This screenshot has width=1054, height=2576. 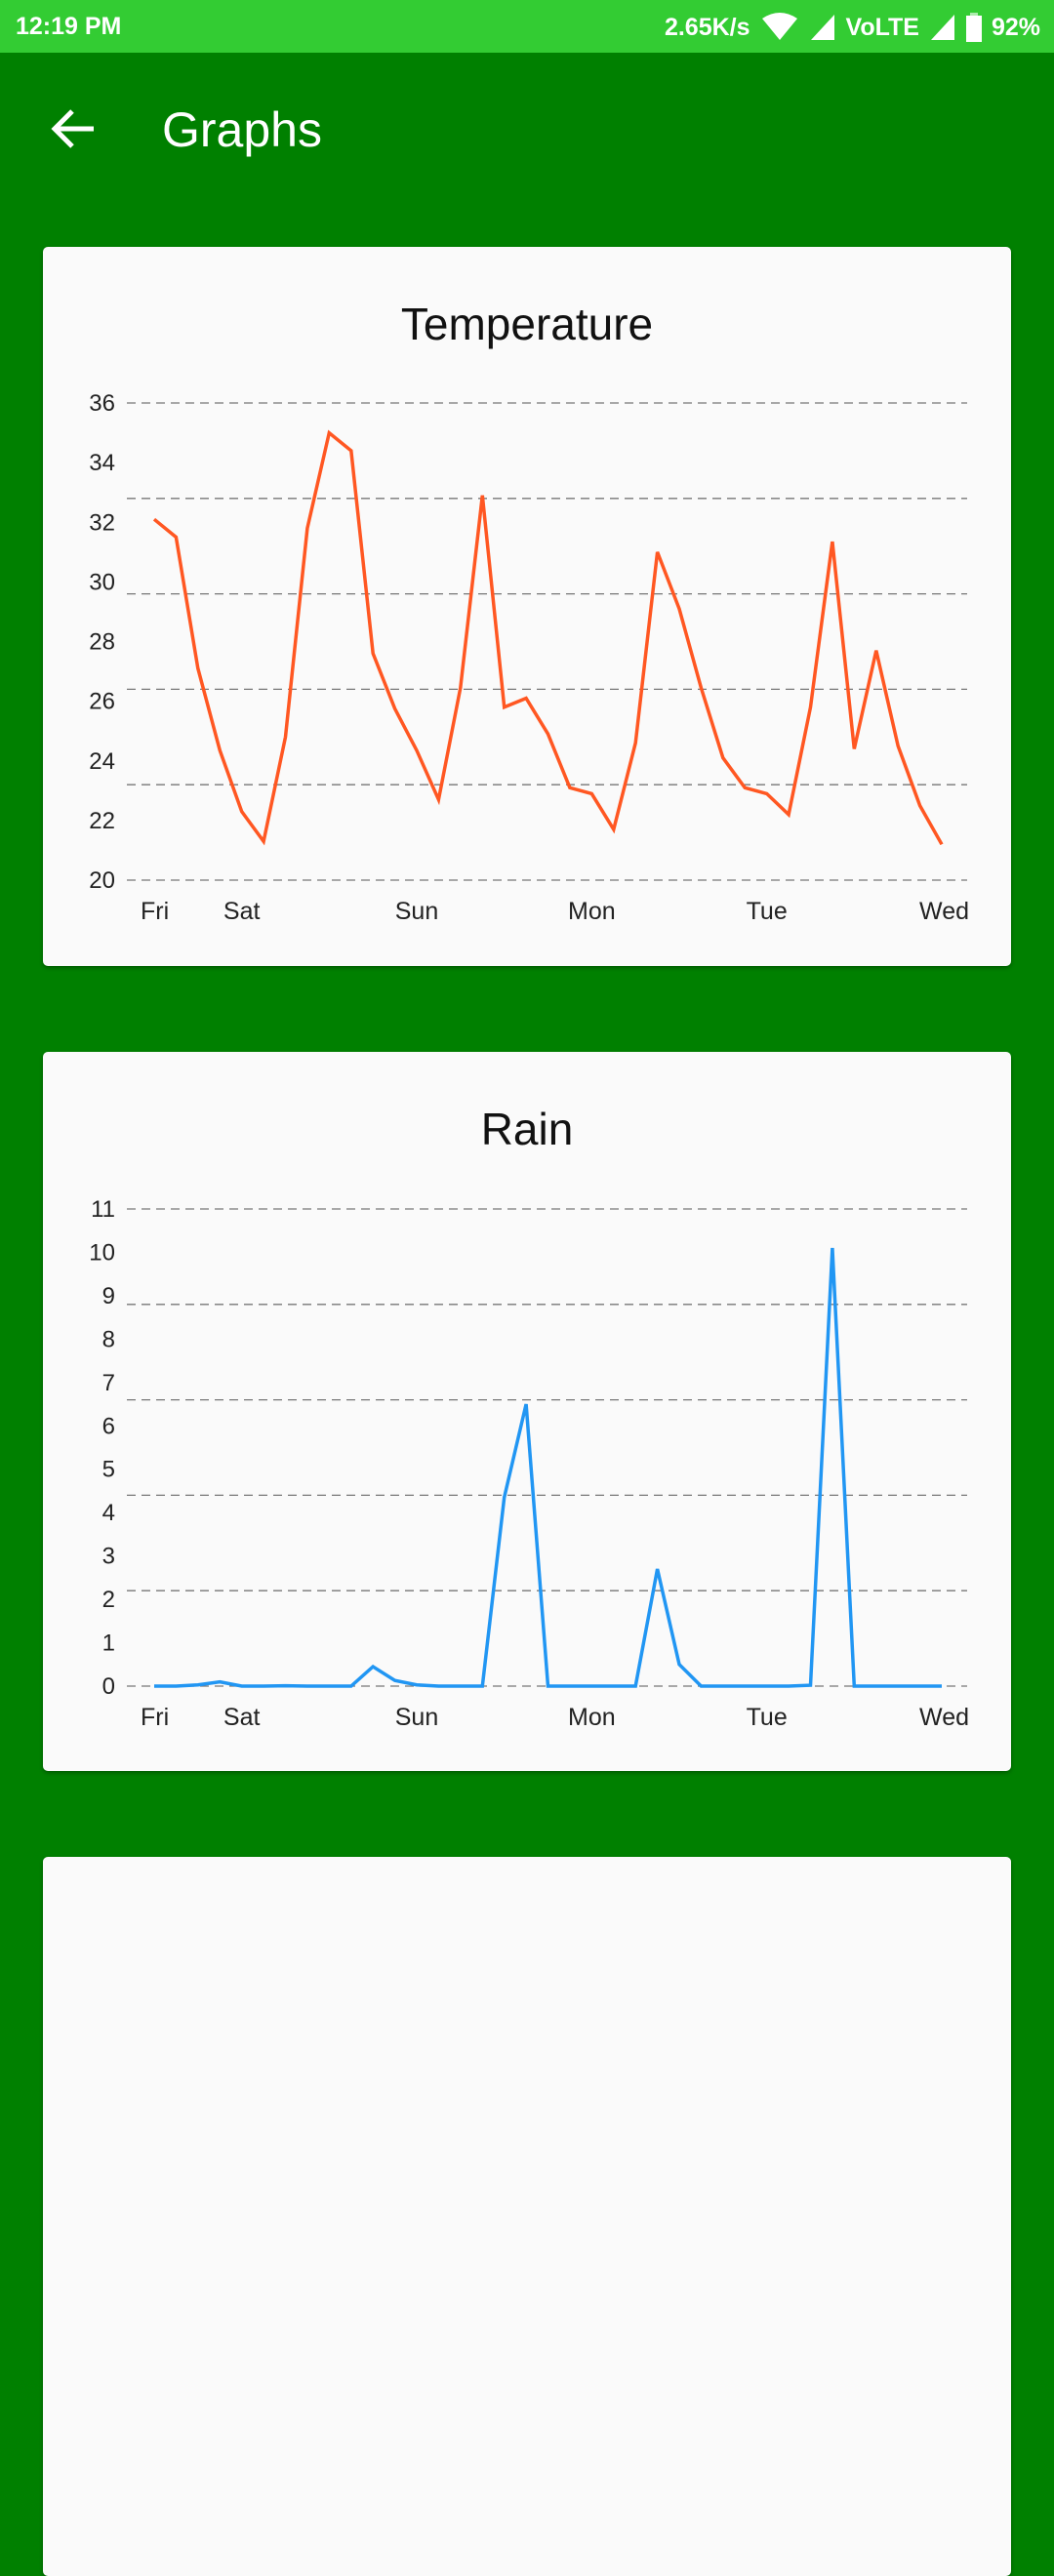 I want to click on y-tick-label: 24, so click(x=102, y=761).